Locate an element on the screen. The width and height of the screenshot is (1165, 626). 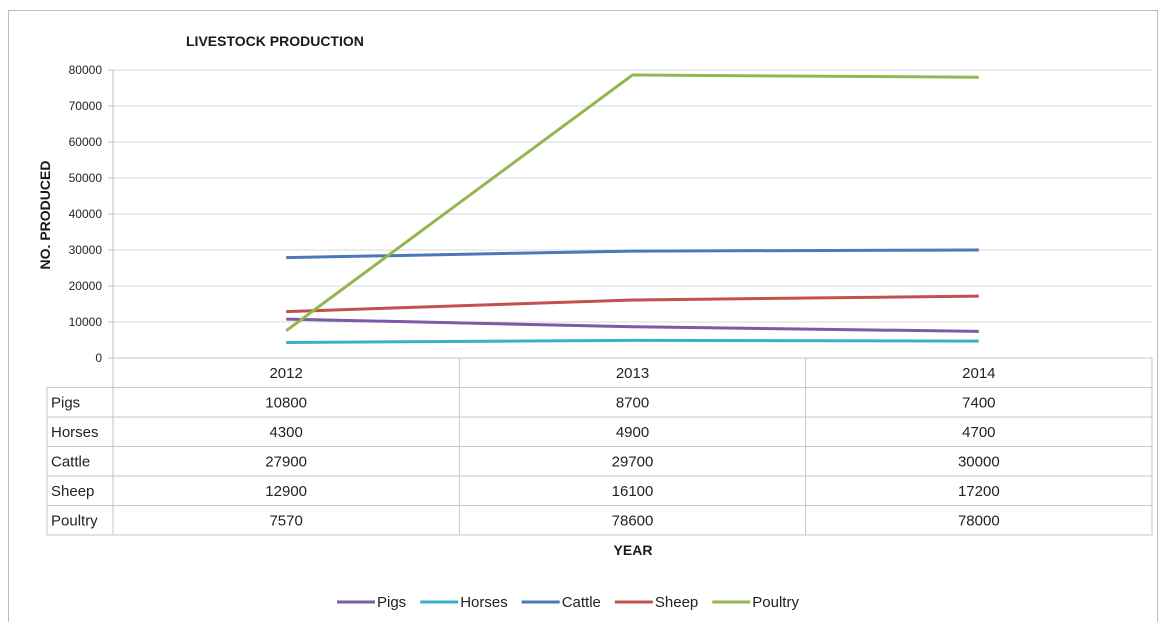
table-row-label: Cattle is located at coordinates (70, 461).